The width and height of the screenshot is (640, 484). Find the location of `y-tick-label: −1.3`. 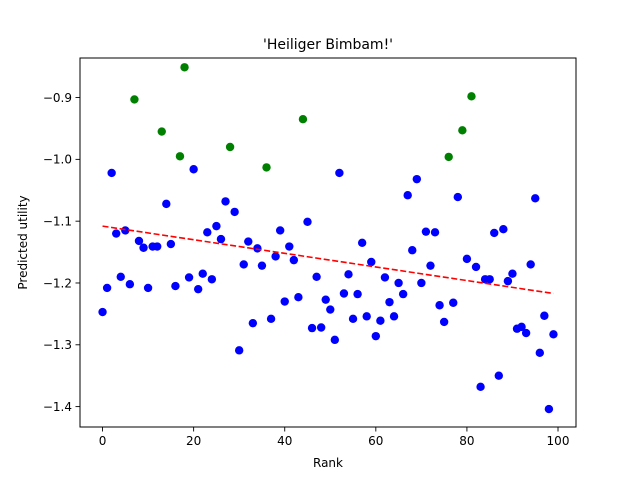

y-tick-label: −1.3 is located at coordinates (57, 345).